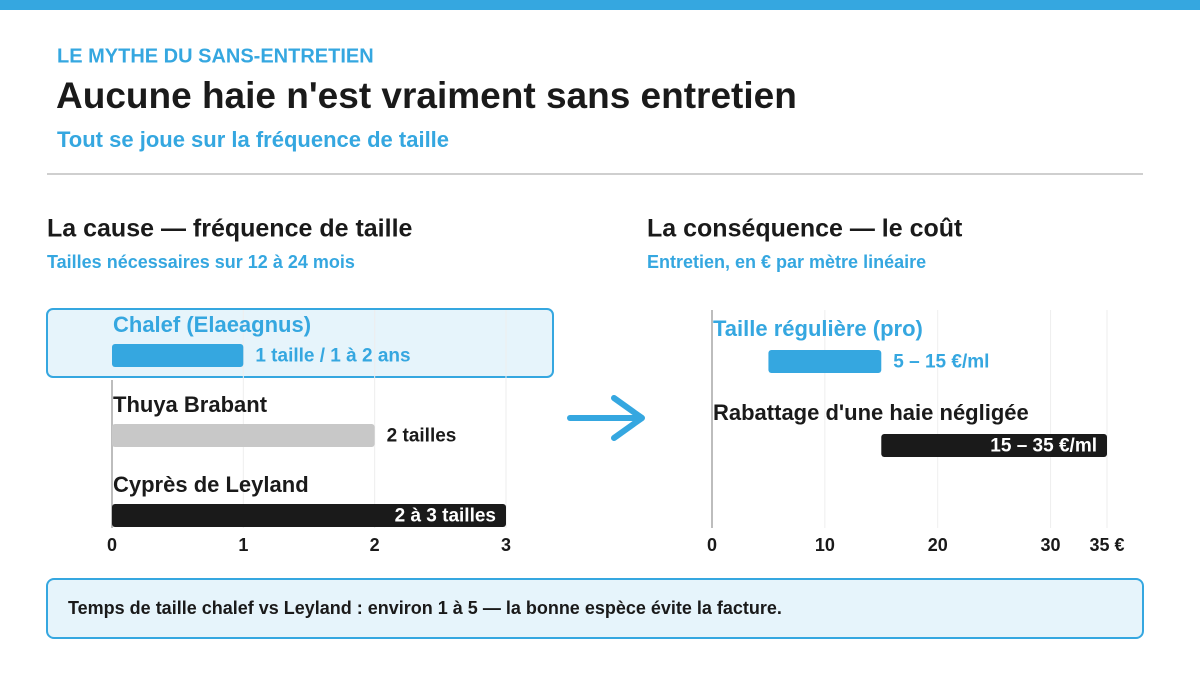 The image size is (1200, 675). I want to click on top-band, so click(600, 5).